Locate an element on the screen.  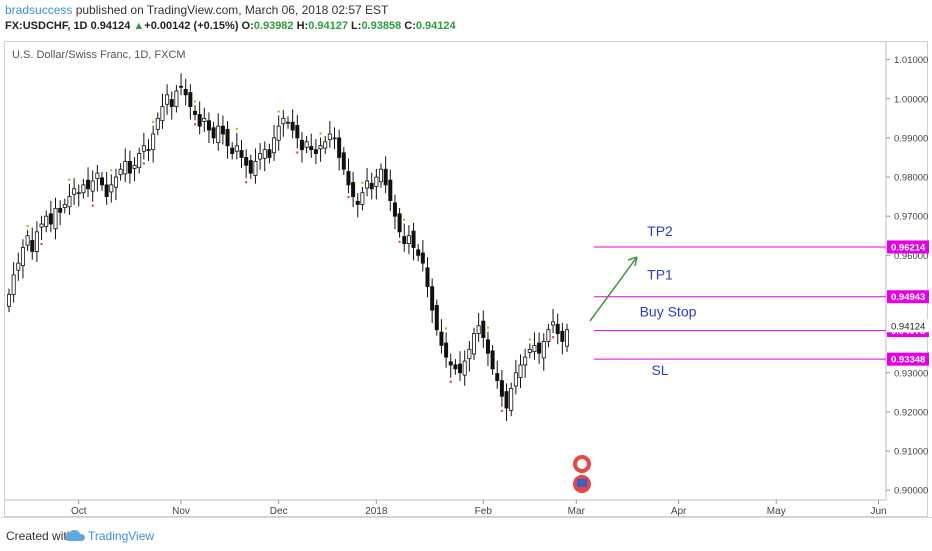
level-text-buy-stop: Buy Stop is located at coordinates (668, 312).